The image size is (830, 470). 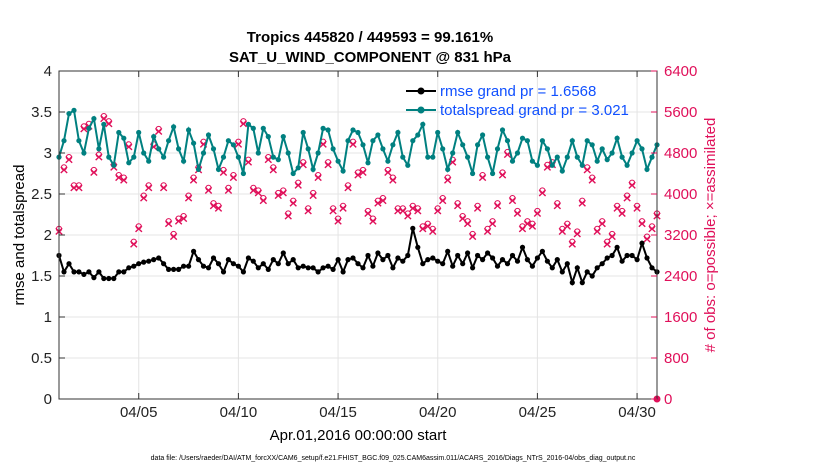 I want to click on y-axis-left-label: rmse and totalspread, so click(x=19, y=235).